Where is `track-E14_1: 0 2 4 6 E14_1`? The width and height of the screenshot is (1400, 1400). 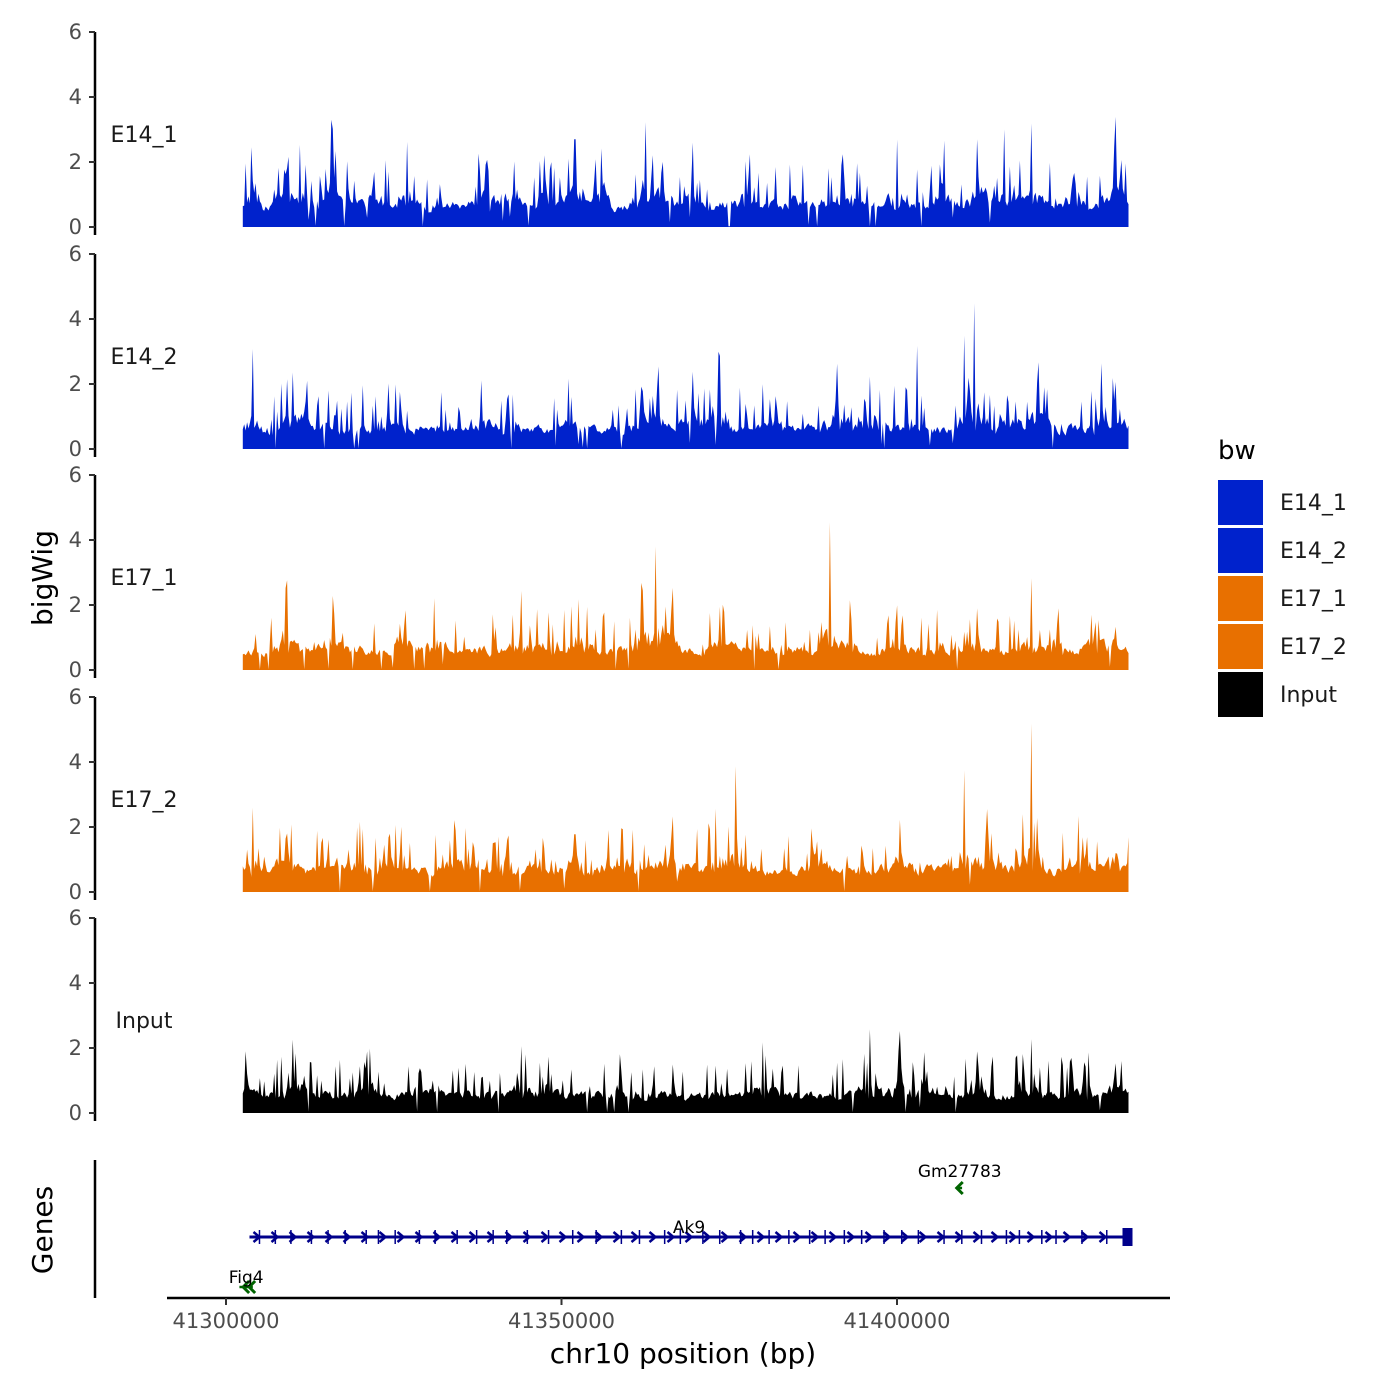
track-E14_1: 0 2 4 6 E14_1 is located at coordinates (599, 129).